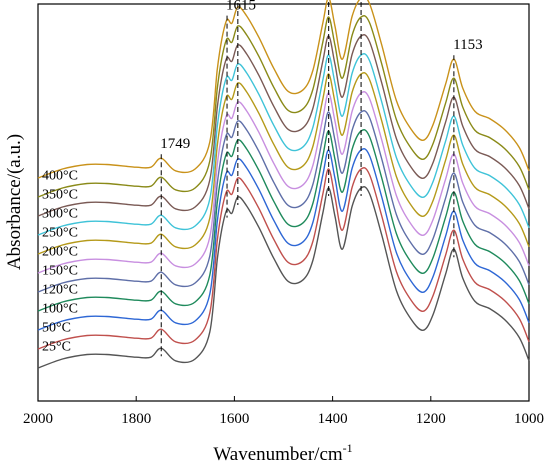 The height and width of the screenshot is (466, 550). Describe the element at coordinates (467, 45) in the screenshot. I see `peak-label: 1153` at that location.